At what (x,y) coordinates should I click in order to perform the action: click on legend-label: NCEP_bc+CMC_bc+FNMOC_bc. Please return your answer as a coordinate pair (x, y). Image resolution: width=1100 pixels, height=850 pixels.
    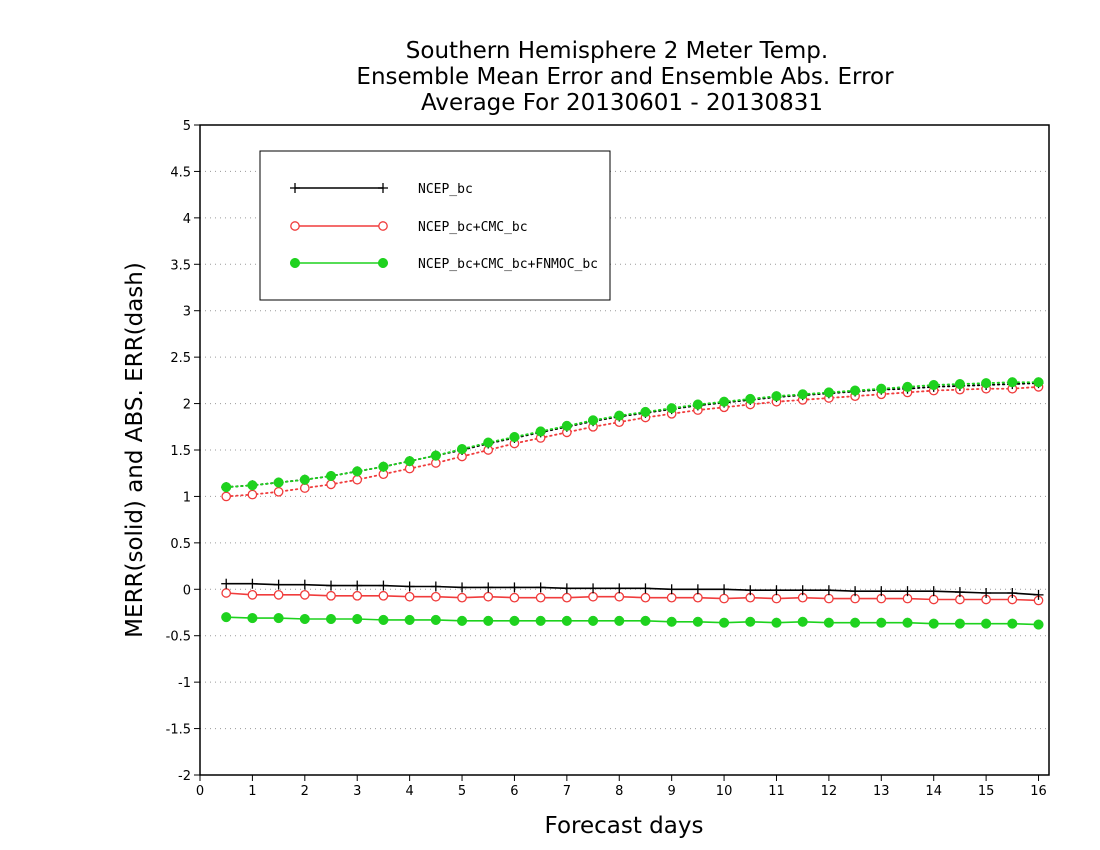
    Looking at the image, I should click on (508, 264).